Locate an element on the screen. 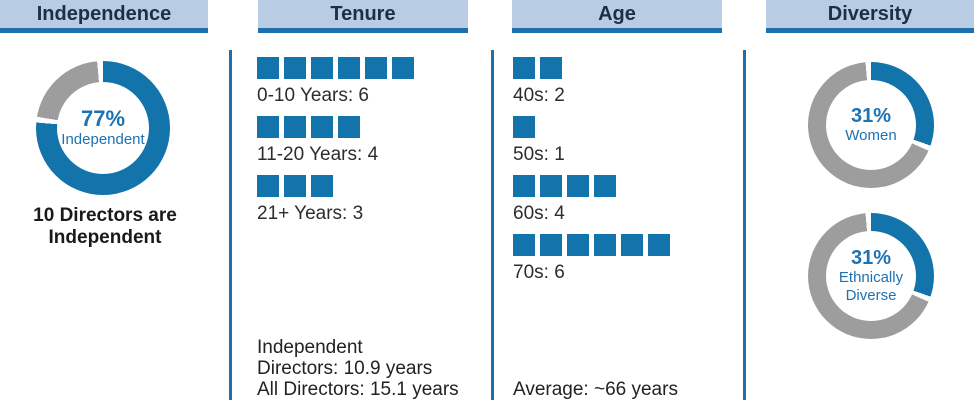  tenure-row-11-20-squares is located at coordinates (317, 127).